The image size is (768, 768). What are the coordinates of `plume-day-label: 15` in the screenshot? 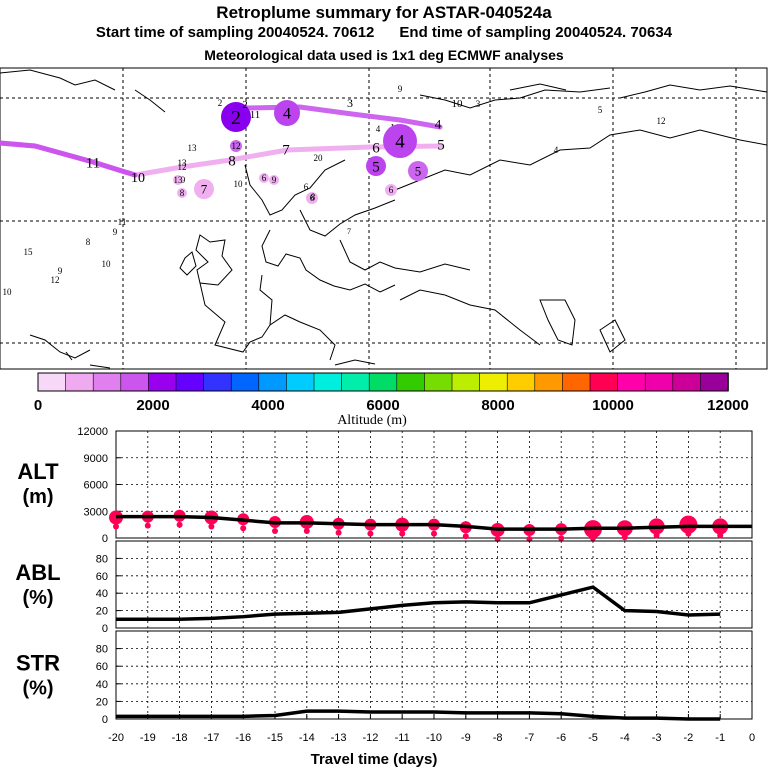 It's located at (29, 252).